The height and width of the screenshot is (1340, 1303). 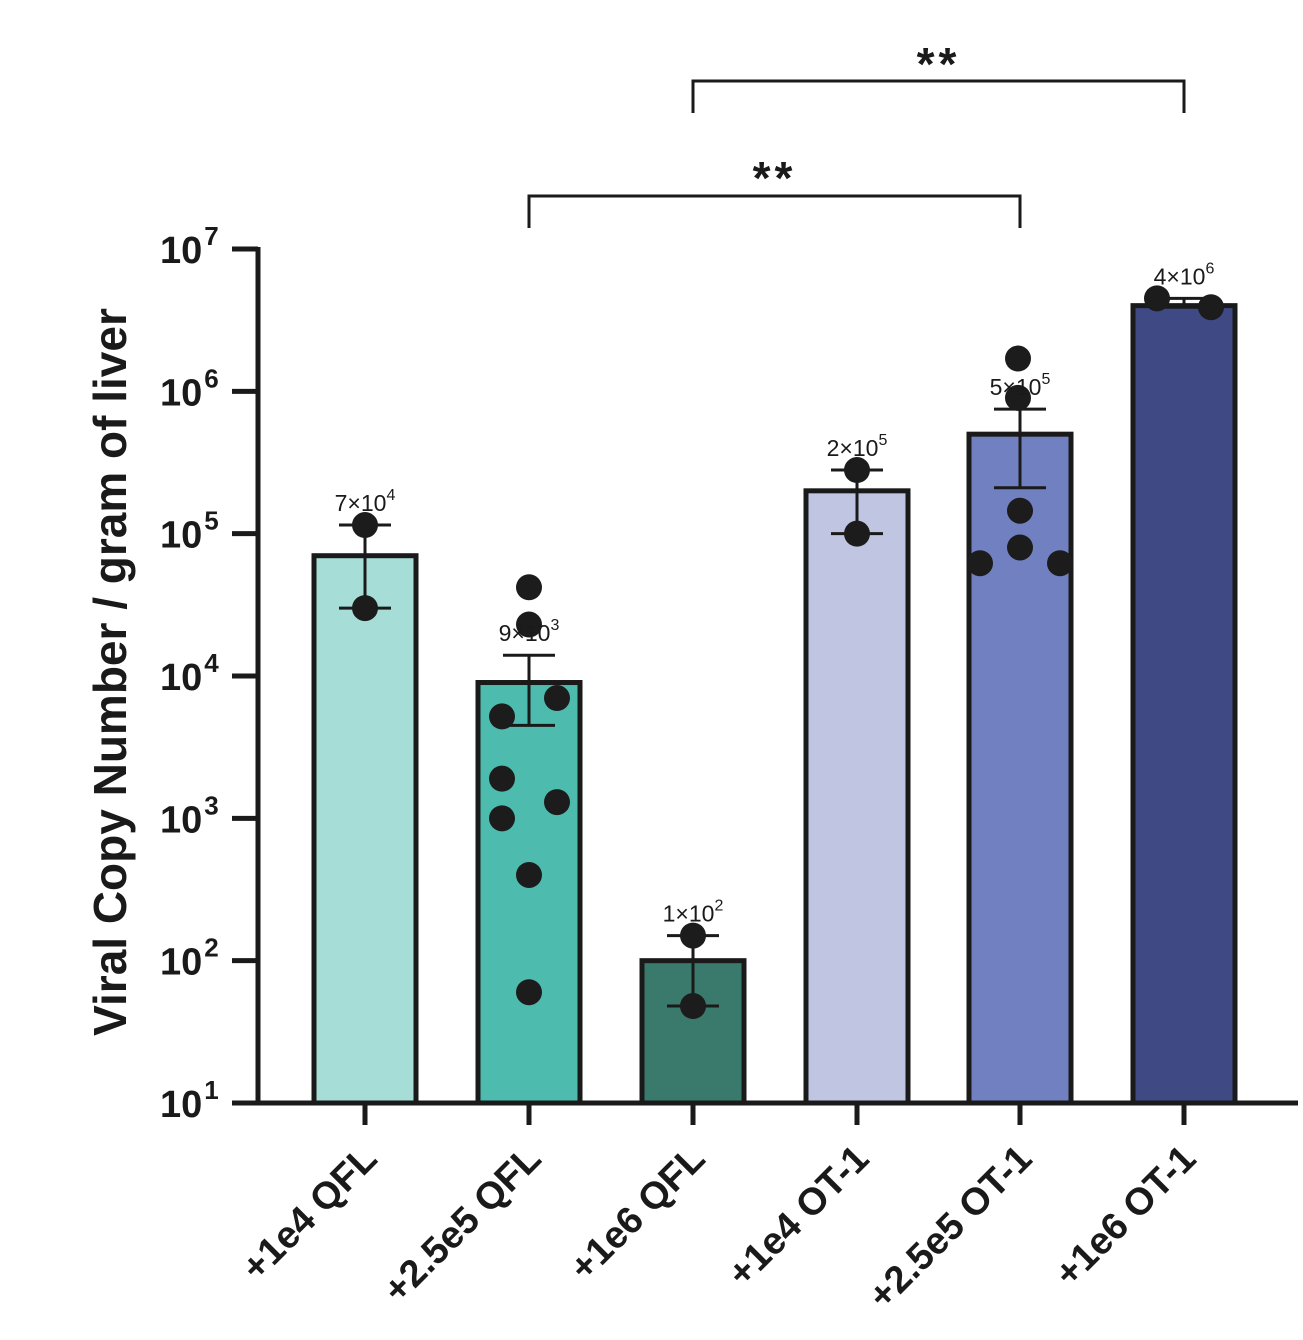 What do you see at coordinates (211, 663) in the screenshot?
I see `y-tick-label-exponent: 4` at bounding box center [211, 663].